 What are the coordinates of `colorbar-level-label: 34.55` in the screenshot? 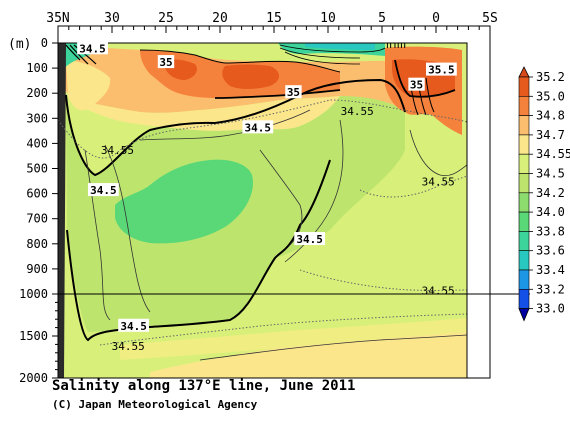 It's located at (553, 154).